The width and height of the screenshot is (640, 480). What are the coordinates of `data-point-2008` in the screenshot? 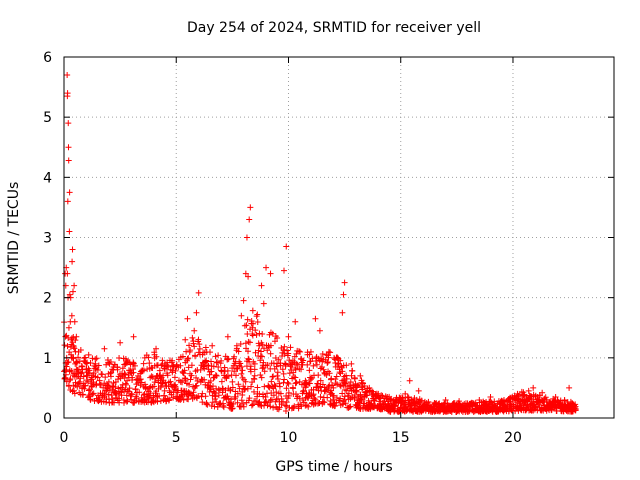 It's located at (328, 351).